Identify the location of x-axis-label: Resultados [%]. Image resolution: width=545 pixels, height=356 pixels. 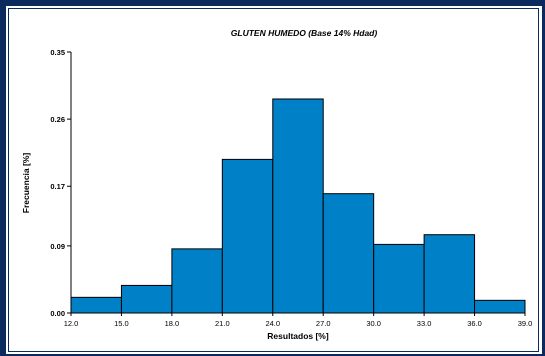
(298, 336).